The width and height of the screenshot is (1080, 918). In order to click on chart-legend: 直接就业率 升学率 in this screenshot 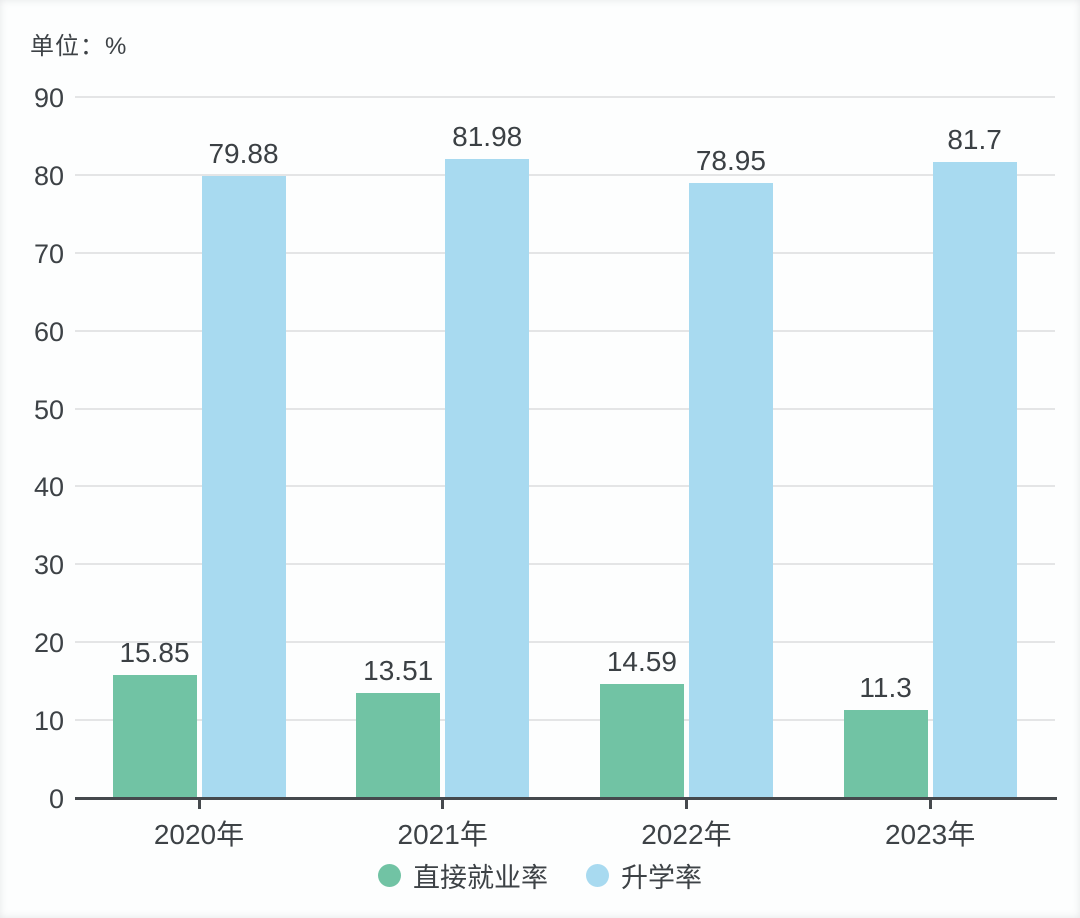, I will do `click(540, 875)`.